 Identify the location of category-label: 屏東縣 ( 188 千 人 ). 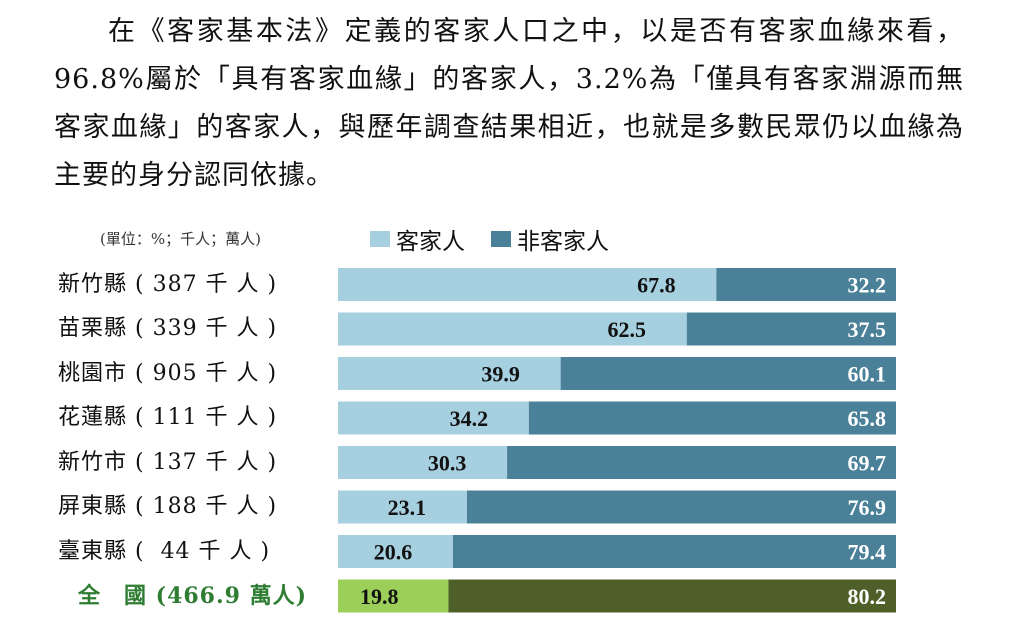
(168, 506).